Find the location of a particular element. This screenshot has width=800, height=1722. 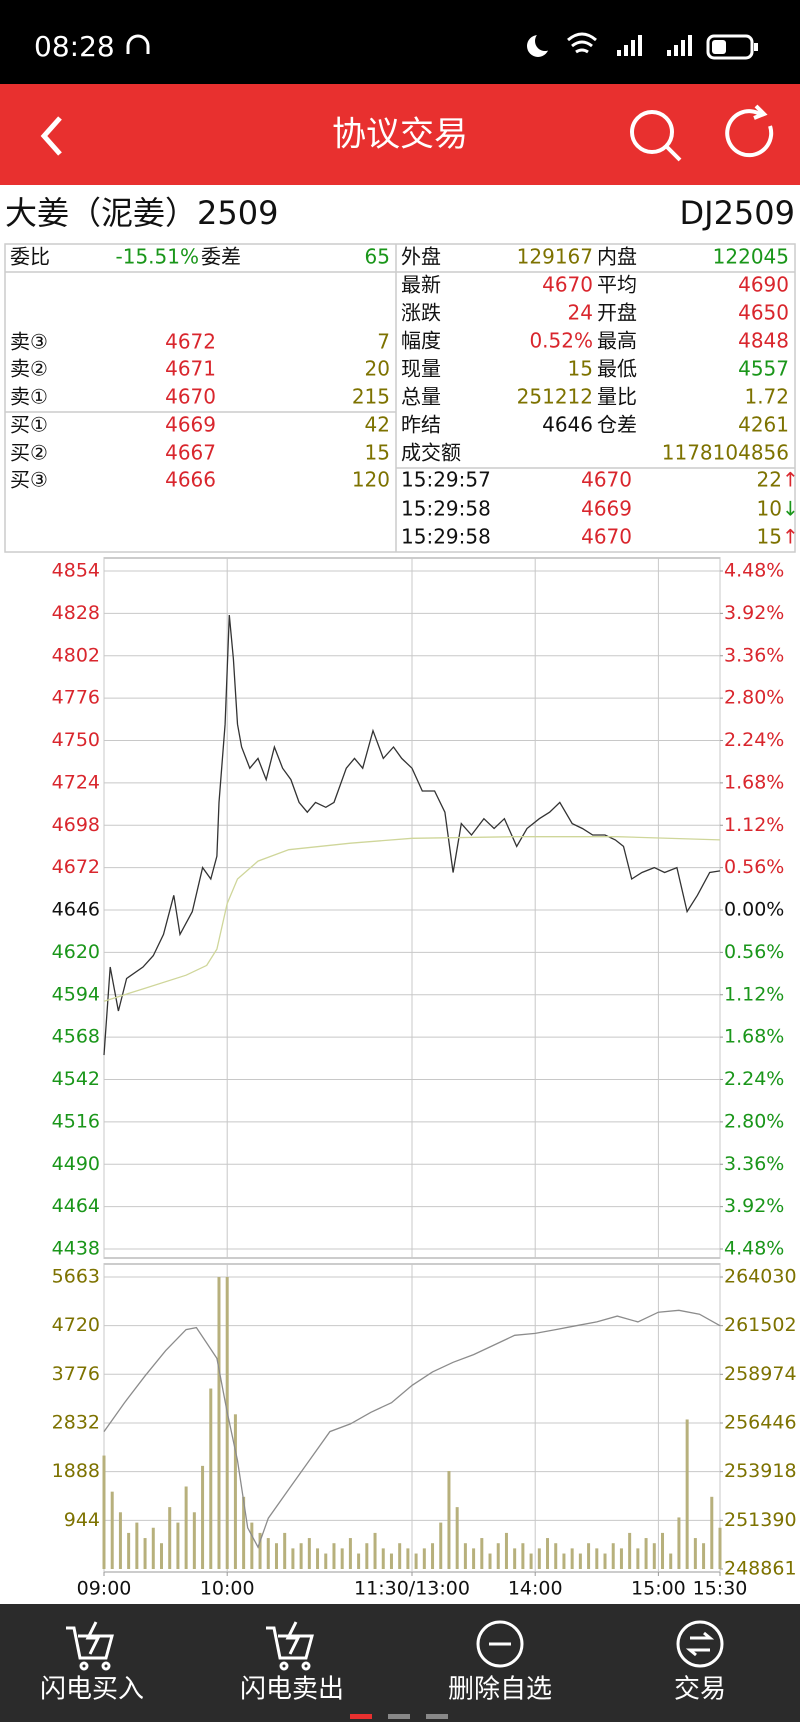

status-time: 08:28 is located at coordinates (74, 46).